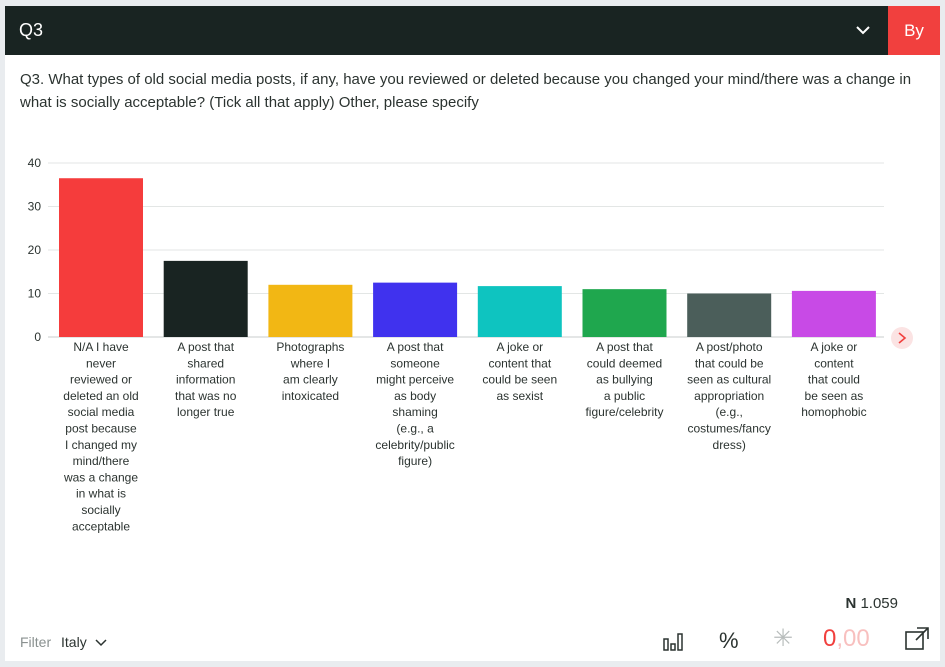 Image resolution: width=945 pixels, height=667 pixels. Describe the element at coordinates (729, 640) in the screenshot. I see `percent-toggle: %` at that location.